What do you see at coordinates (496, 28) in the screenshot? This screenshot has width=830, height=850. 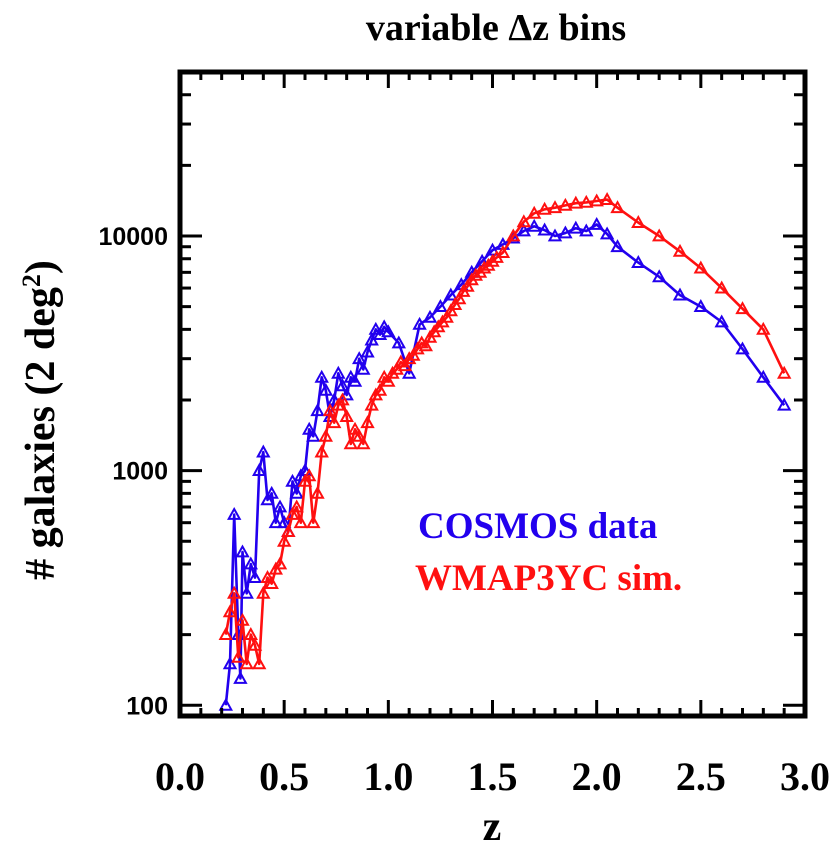 I see `chart-title: variable Δz bins` at bounding box center [496, 28].